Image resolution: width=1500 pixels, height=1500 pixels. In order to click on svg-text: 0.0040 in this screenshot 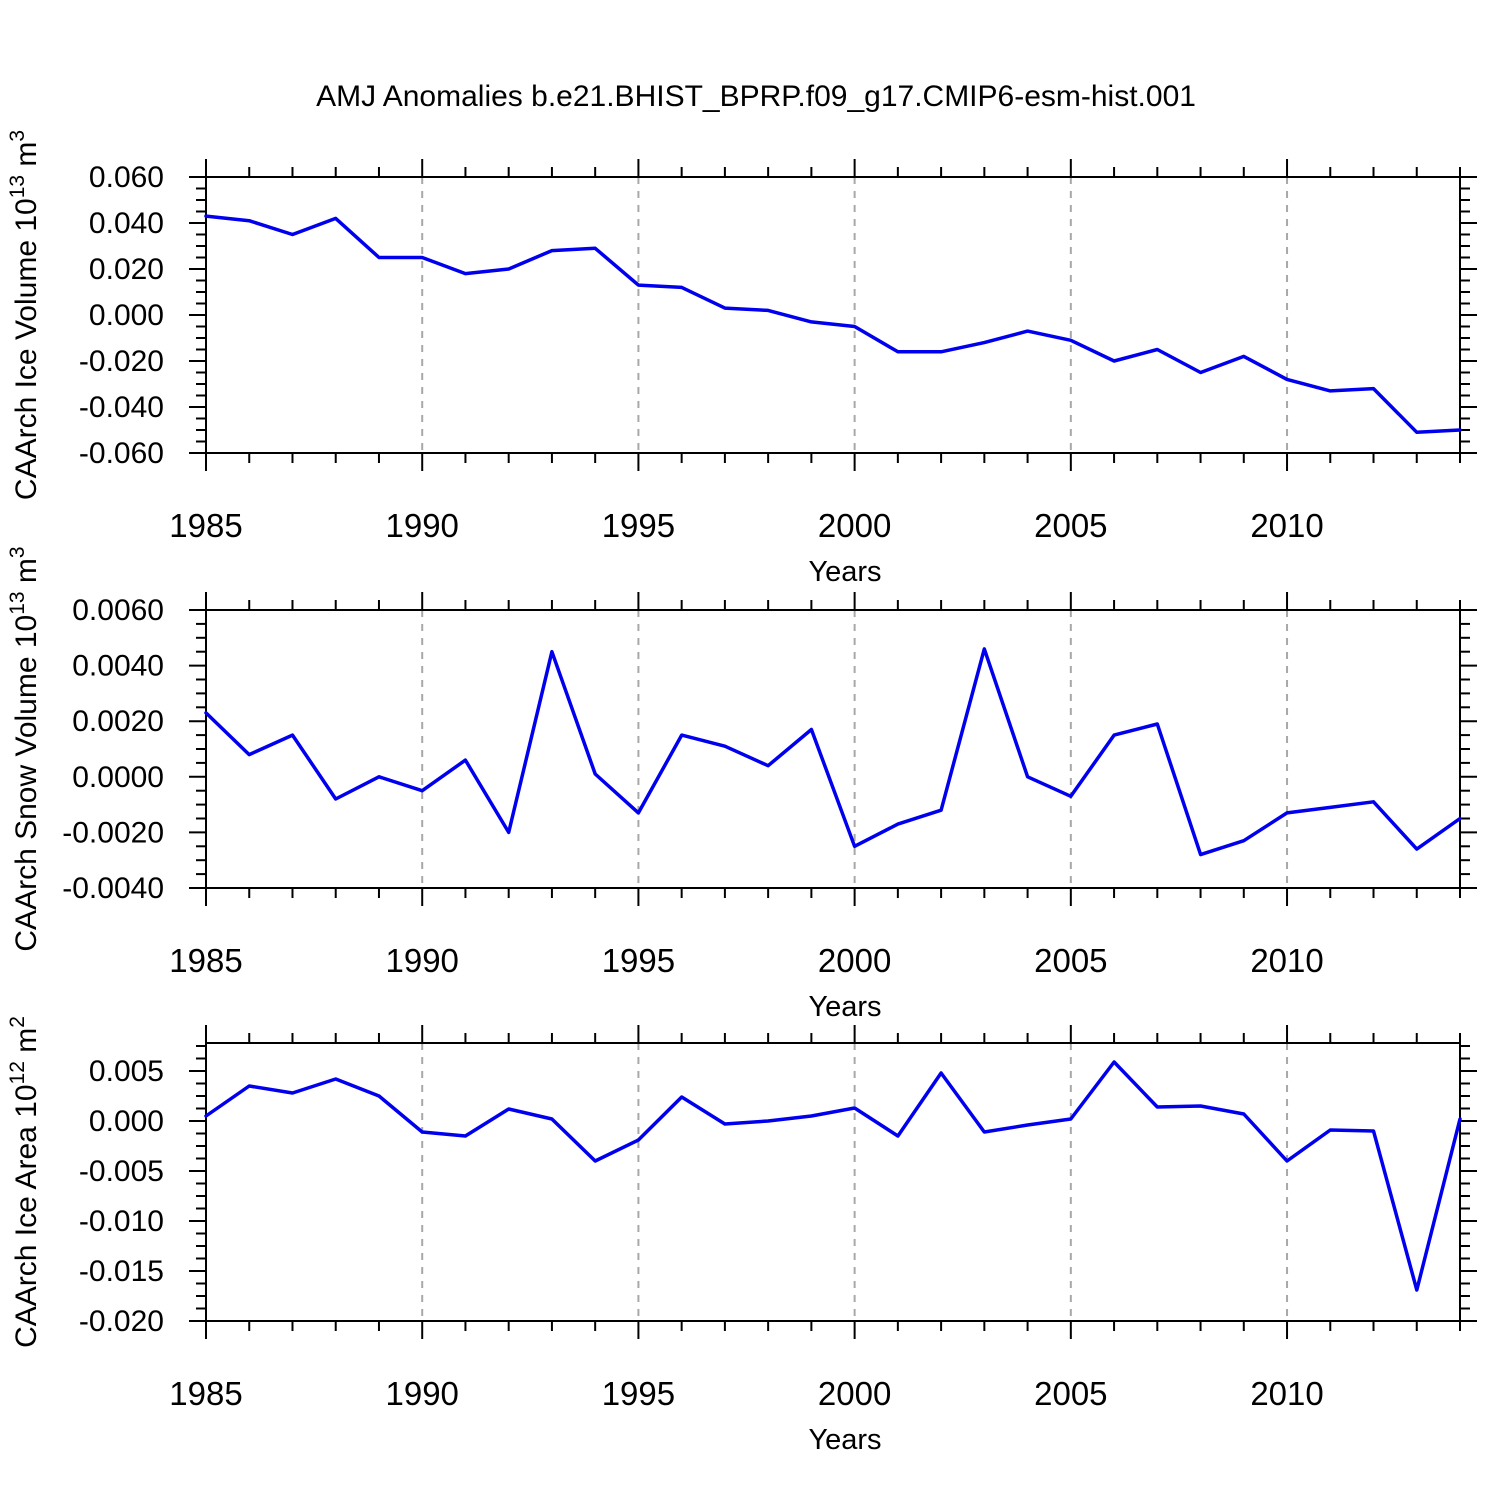, I will do `click(118, 666)`.